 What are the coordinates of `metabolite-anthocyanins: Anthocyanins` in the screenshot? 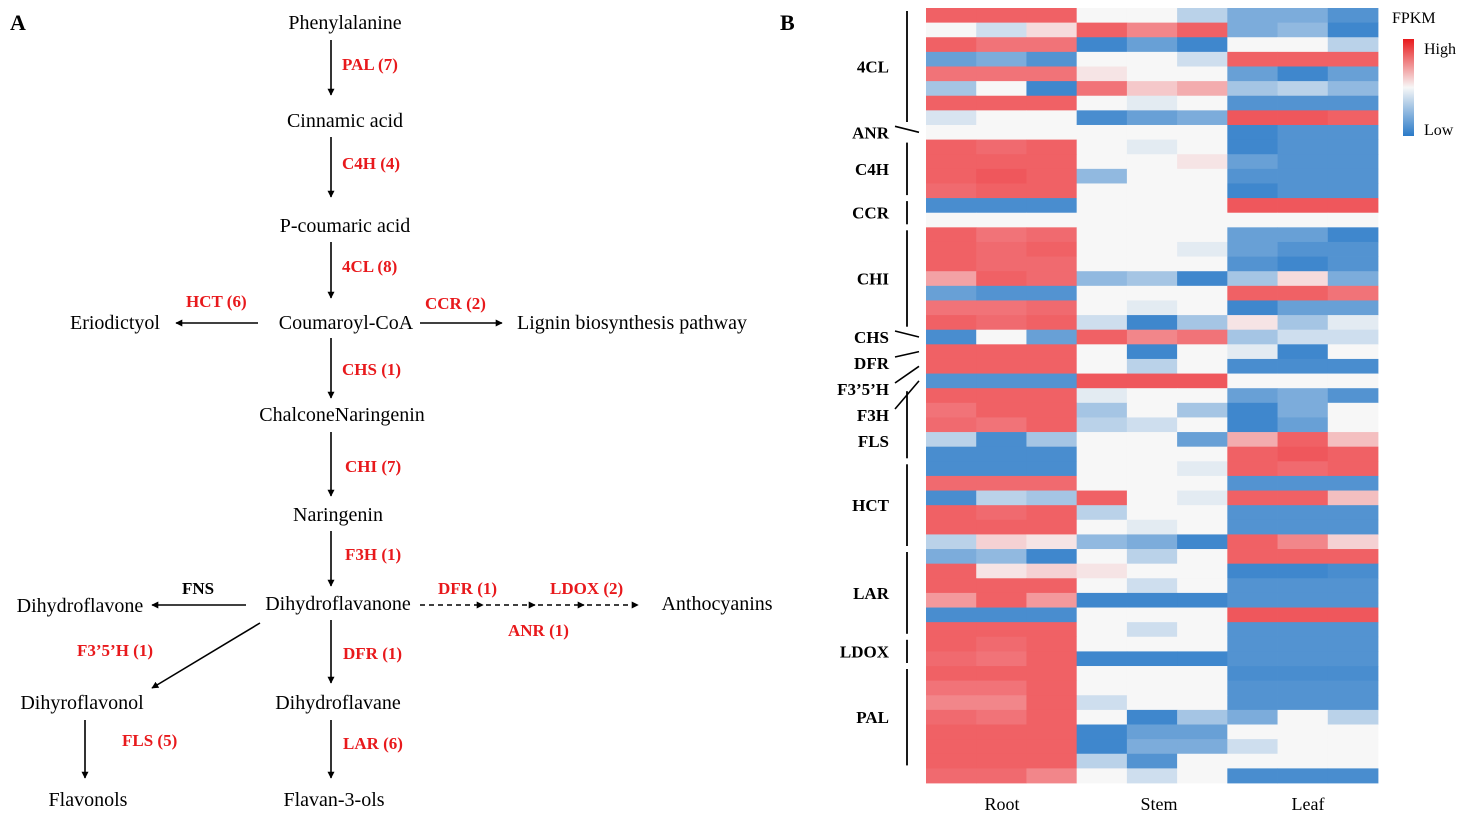 It's located at (716, 604).